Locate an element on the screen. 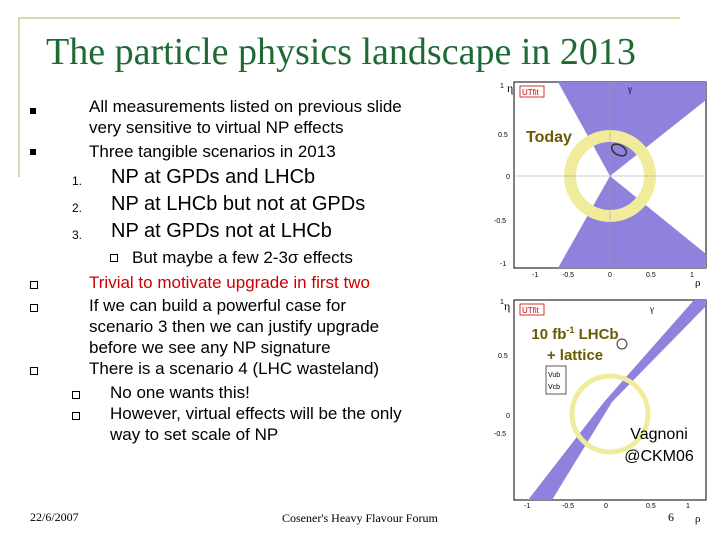  list-number-3: 3. is located at coordinates (77, 235).